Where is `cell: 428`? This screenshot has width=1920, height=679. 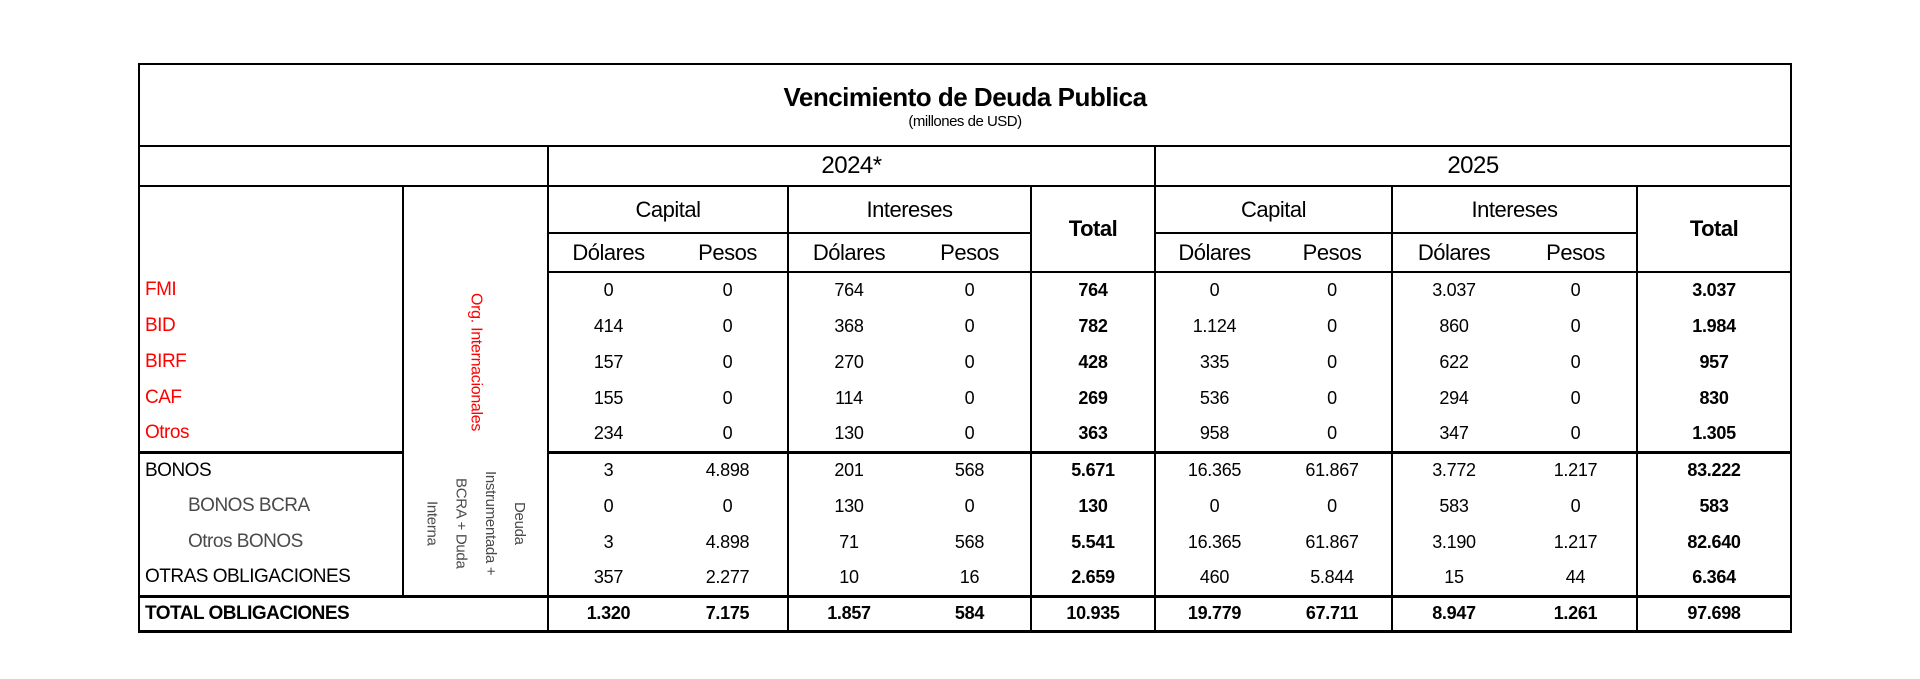 cell: 428 is located at coordinates (1092, 362).